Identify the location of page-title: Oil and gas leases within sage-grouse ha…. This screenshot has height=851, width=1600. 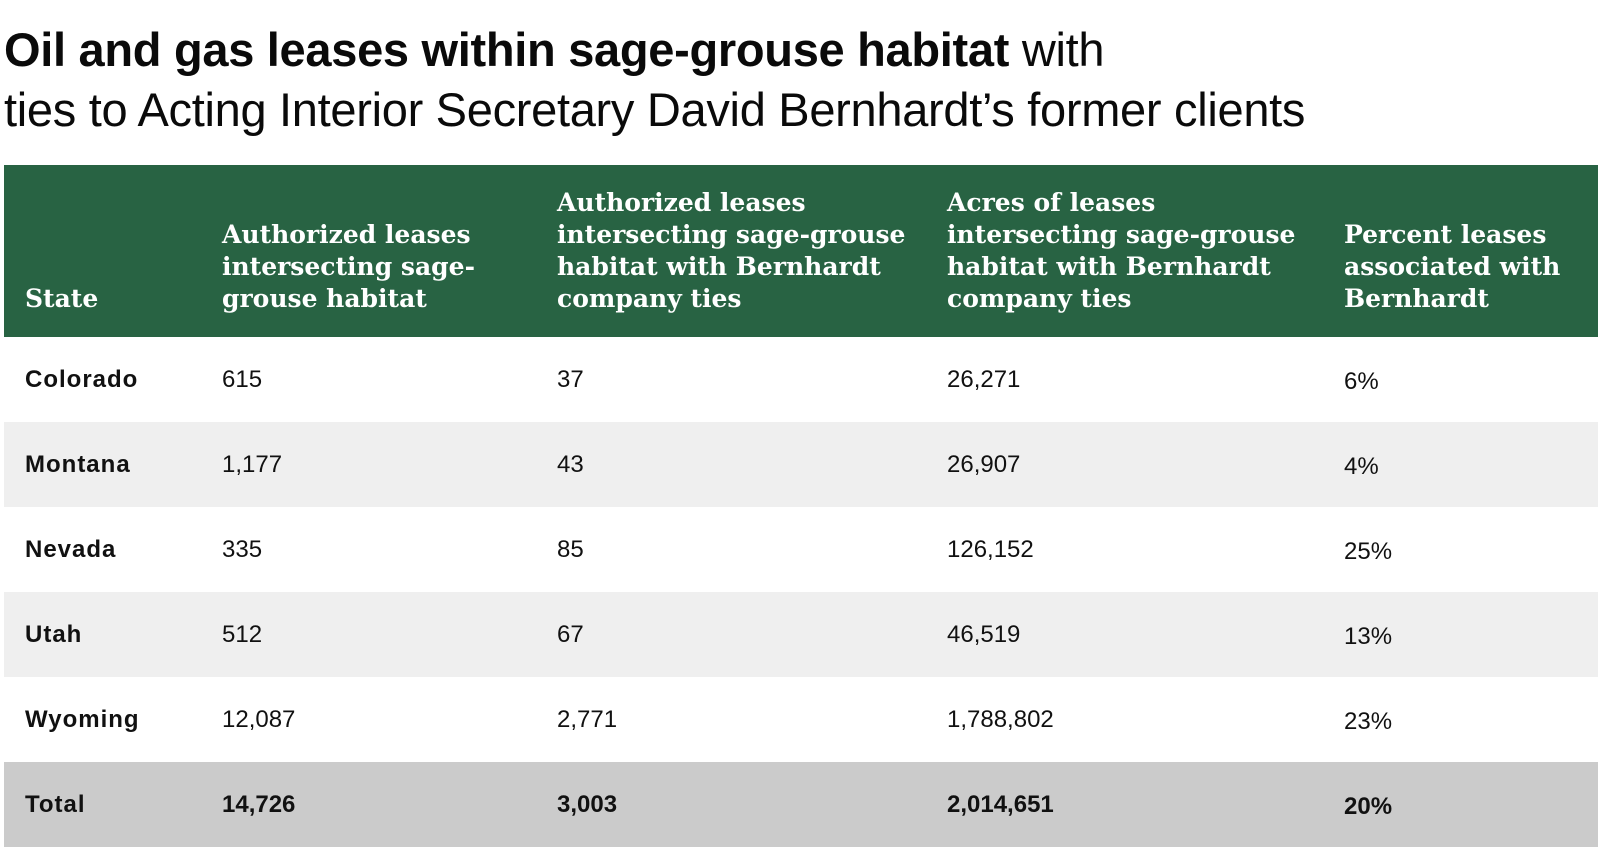
(799, 80).